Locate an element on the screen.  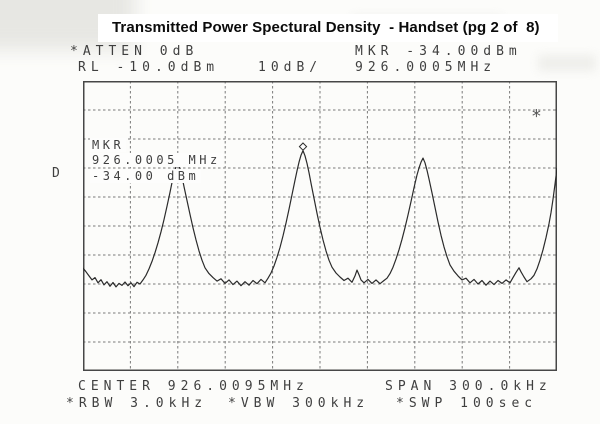
uncal-asterisk: * is located at coordinates (536, 116).